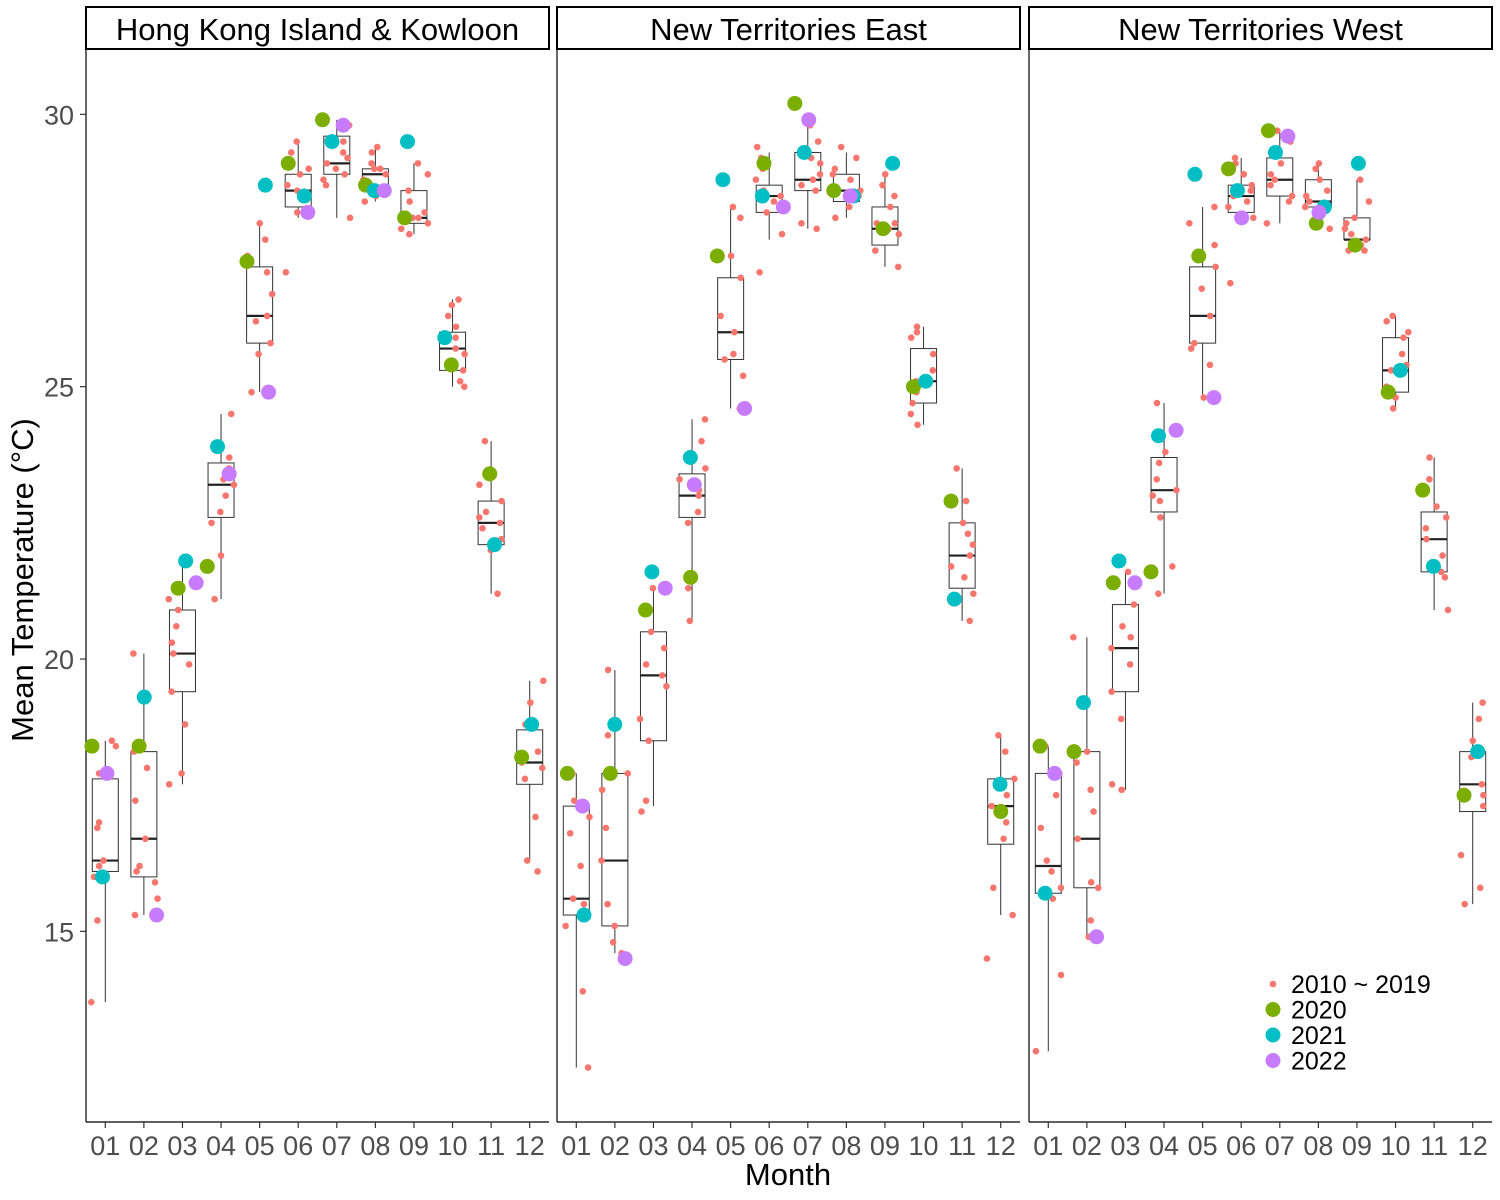  I want to click on x-tick-label: 12, so click(1473, 1146).